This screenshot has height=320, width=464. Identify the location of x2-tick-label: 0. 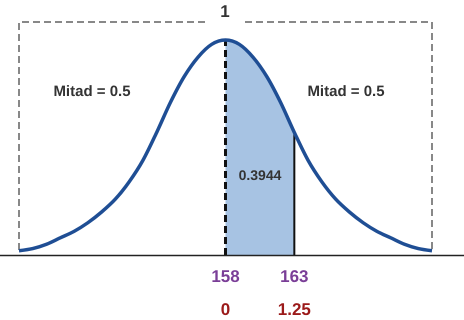
(225, 309).